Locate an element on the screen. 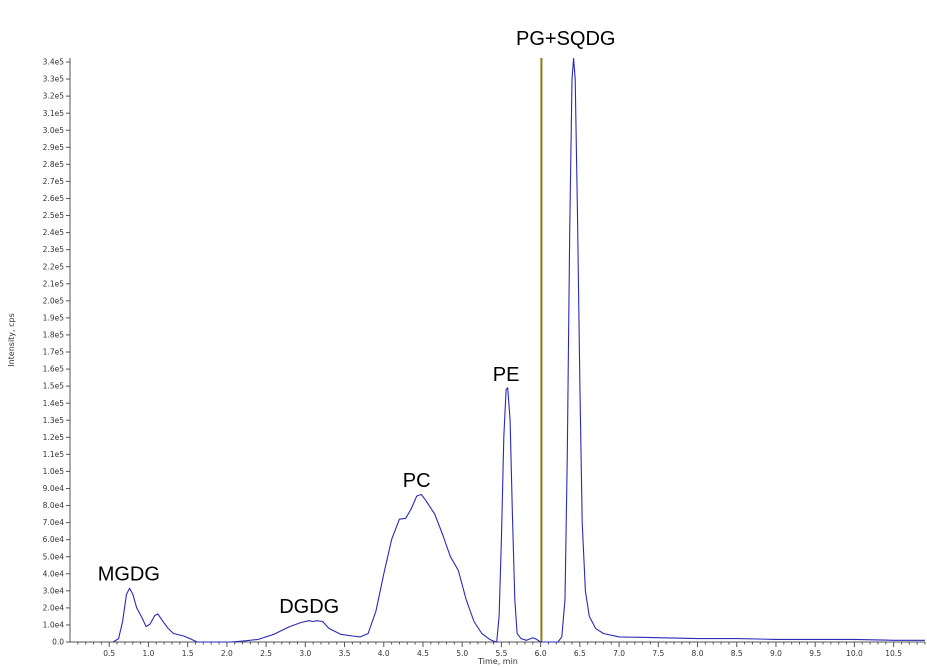  x-tick-label: 5.5 is located at coordinates (501, 653).